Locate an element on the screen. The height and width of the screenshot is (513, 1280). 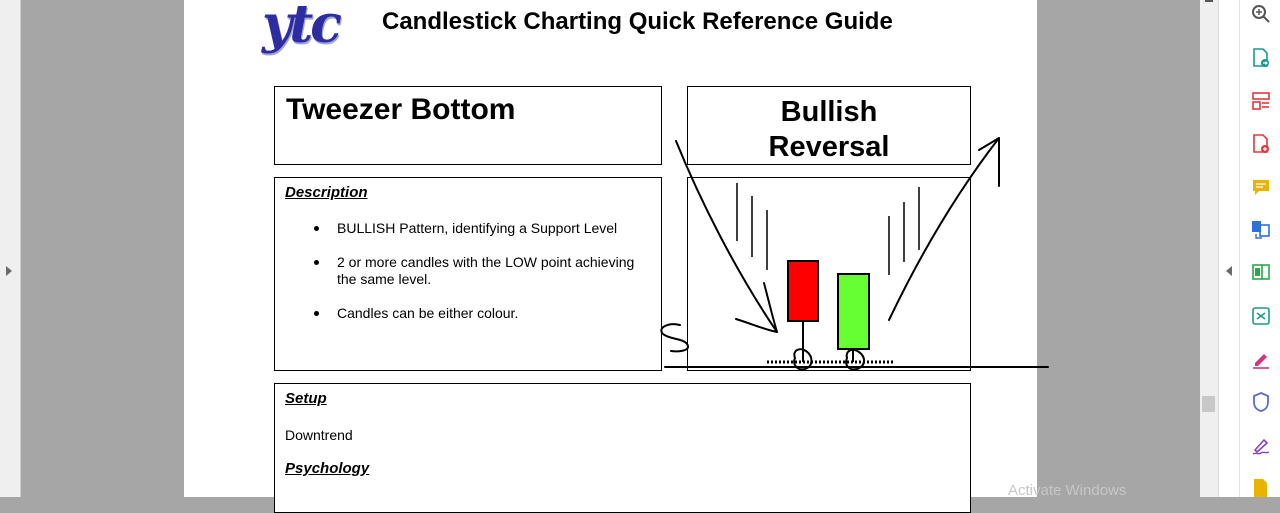
vertical-scrollbar is located at coordinates (1209, 248).